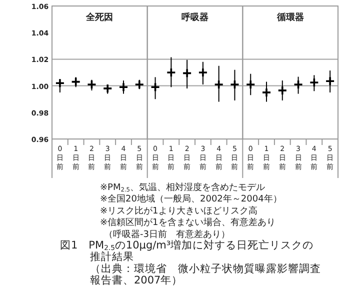 The image size is (344, 288). I want to click on caption: 図1 PM$_{2.5}$の10μg/m³増加に対する日死亡リスクの, so click(187, 245).